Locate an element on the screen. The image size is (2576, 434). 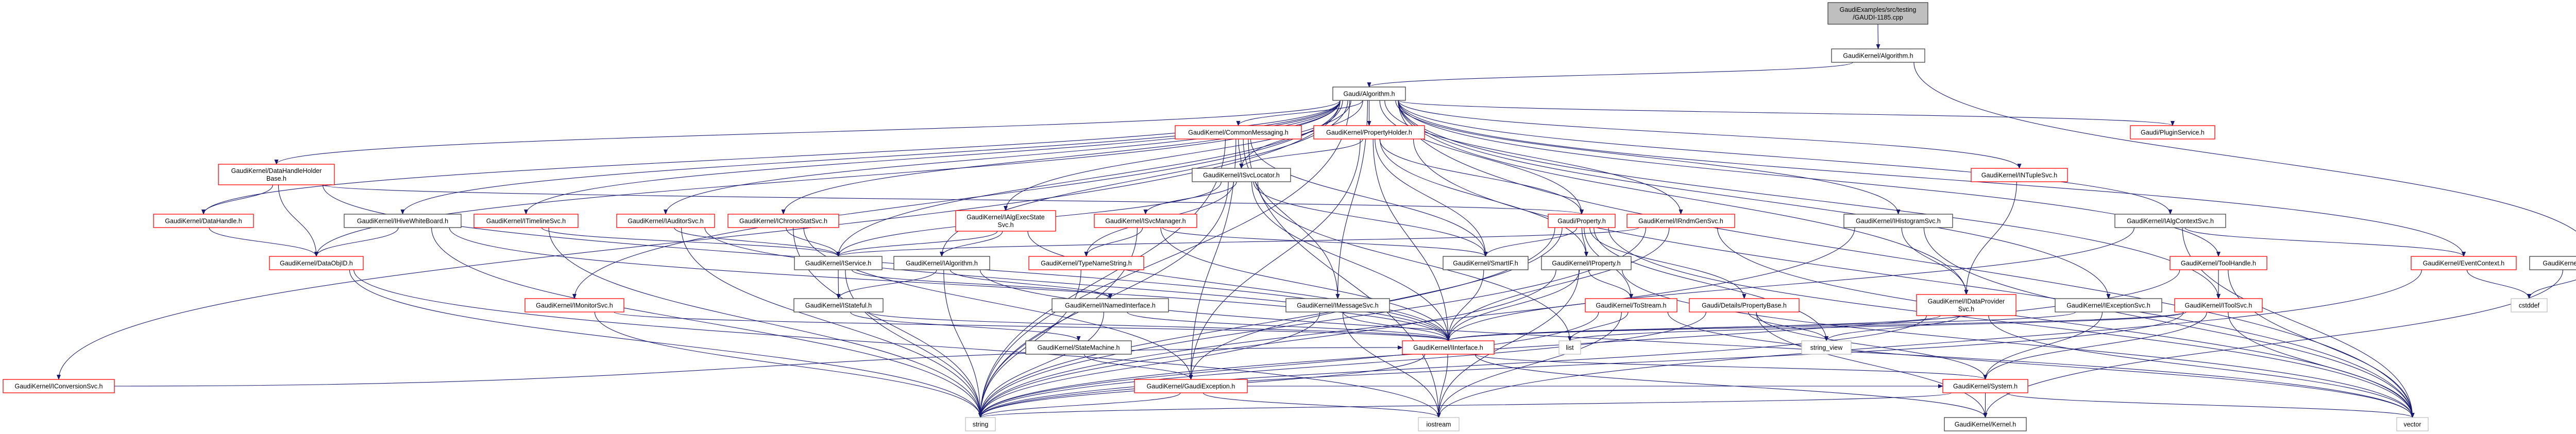
node-cstddef: cstddef is located at coordinates (2529, 305).